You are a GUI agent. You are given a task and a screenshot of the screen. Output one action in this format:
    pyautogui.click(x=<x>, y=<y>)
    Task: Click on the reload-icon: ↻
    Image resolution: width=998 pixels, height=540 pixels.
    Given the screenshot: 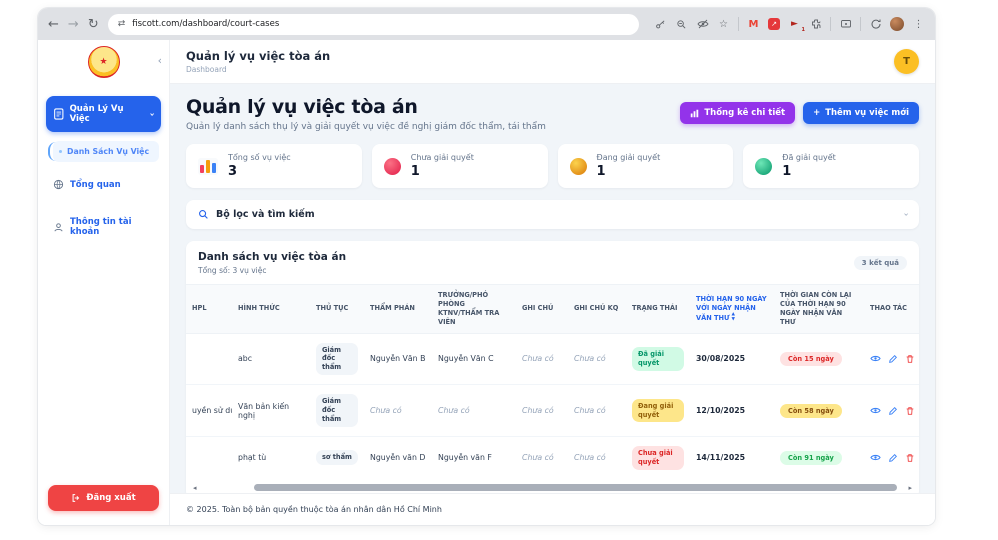 What is the action you would take?
    pyautogui.click(x=93, y=24)
    